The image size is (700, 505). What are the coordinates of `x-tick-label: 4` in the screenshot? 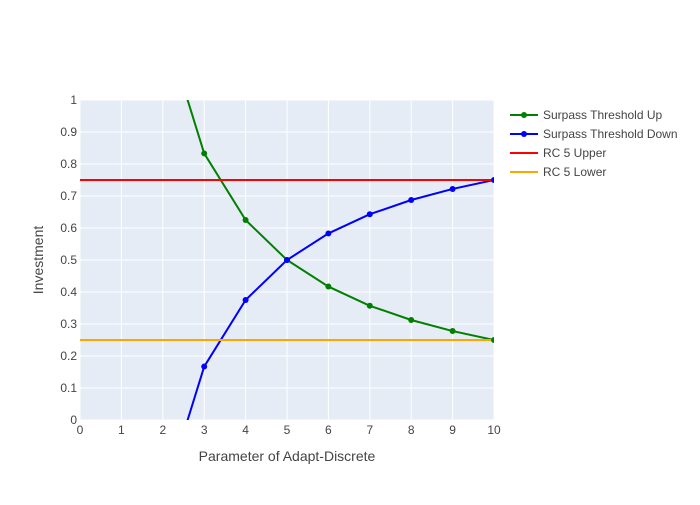 It's located at (245, 430).